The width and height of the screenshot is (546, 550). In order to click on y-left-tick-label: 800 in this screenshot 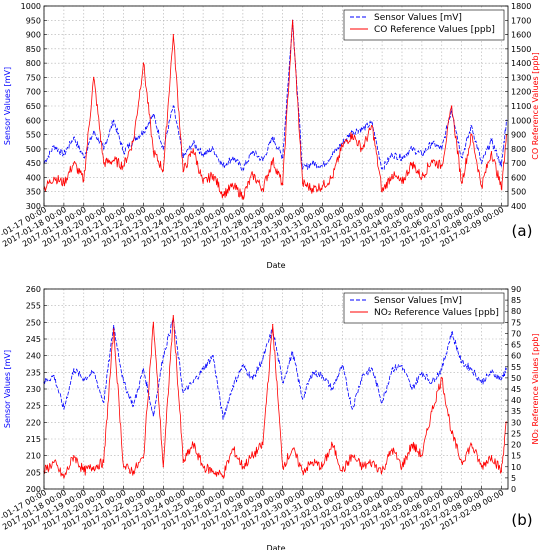, I will do `click(33, 63)`.